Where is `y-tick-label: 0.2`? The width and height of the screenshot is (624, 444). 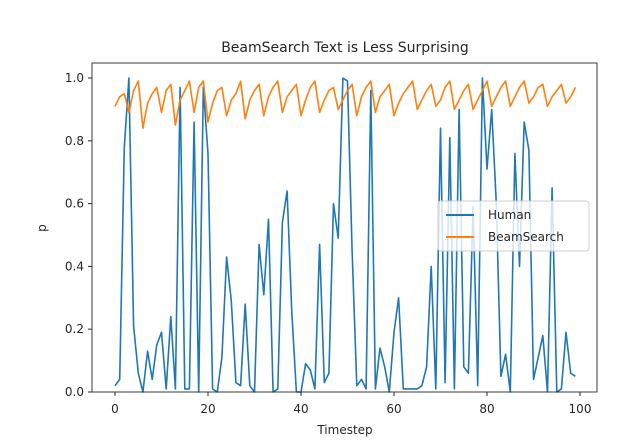 y-tick-label: 0.2 is located at coordinates (74, 329).